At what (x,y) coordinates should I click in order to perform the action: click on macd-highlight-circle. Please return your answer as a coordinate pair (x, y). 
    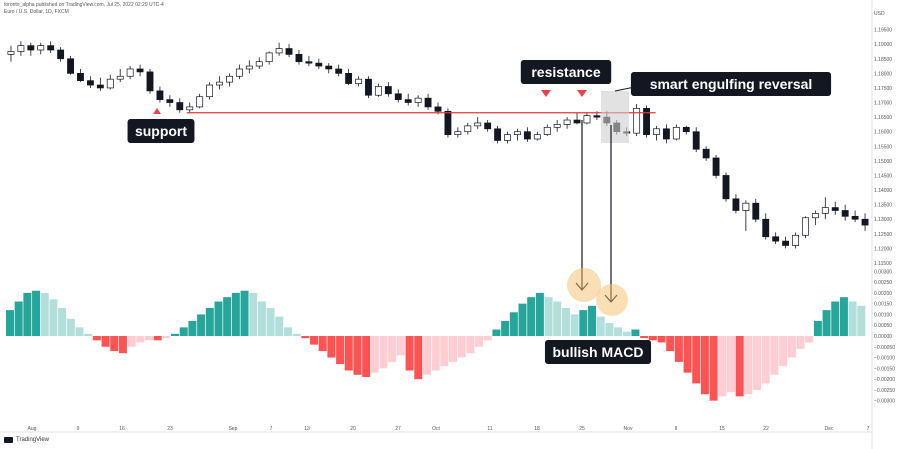
    Looking at the image, I should click on (612, 300).